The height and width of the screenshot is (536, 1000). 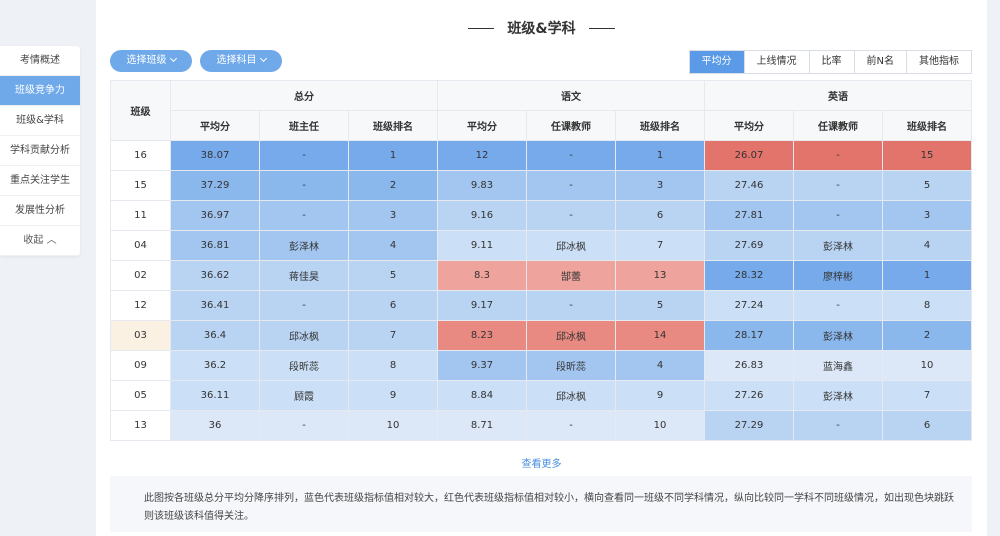 I want to click on teacher-cell: 郜蕾, so click(x=571, y=275).